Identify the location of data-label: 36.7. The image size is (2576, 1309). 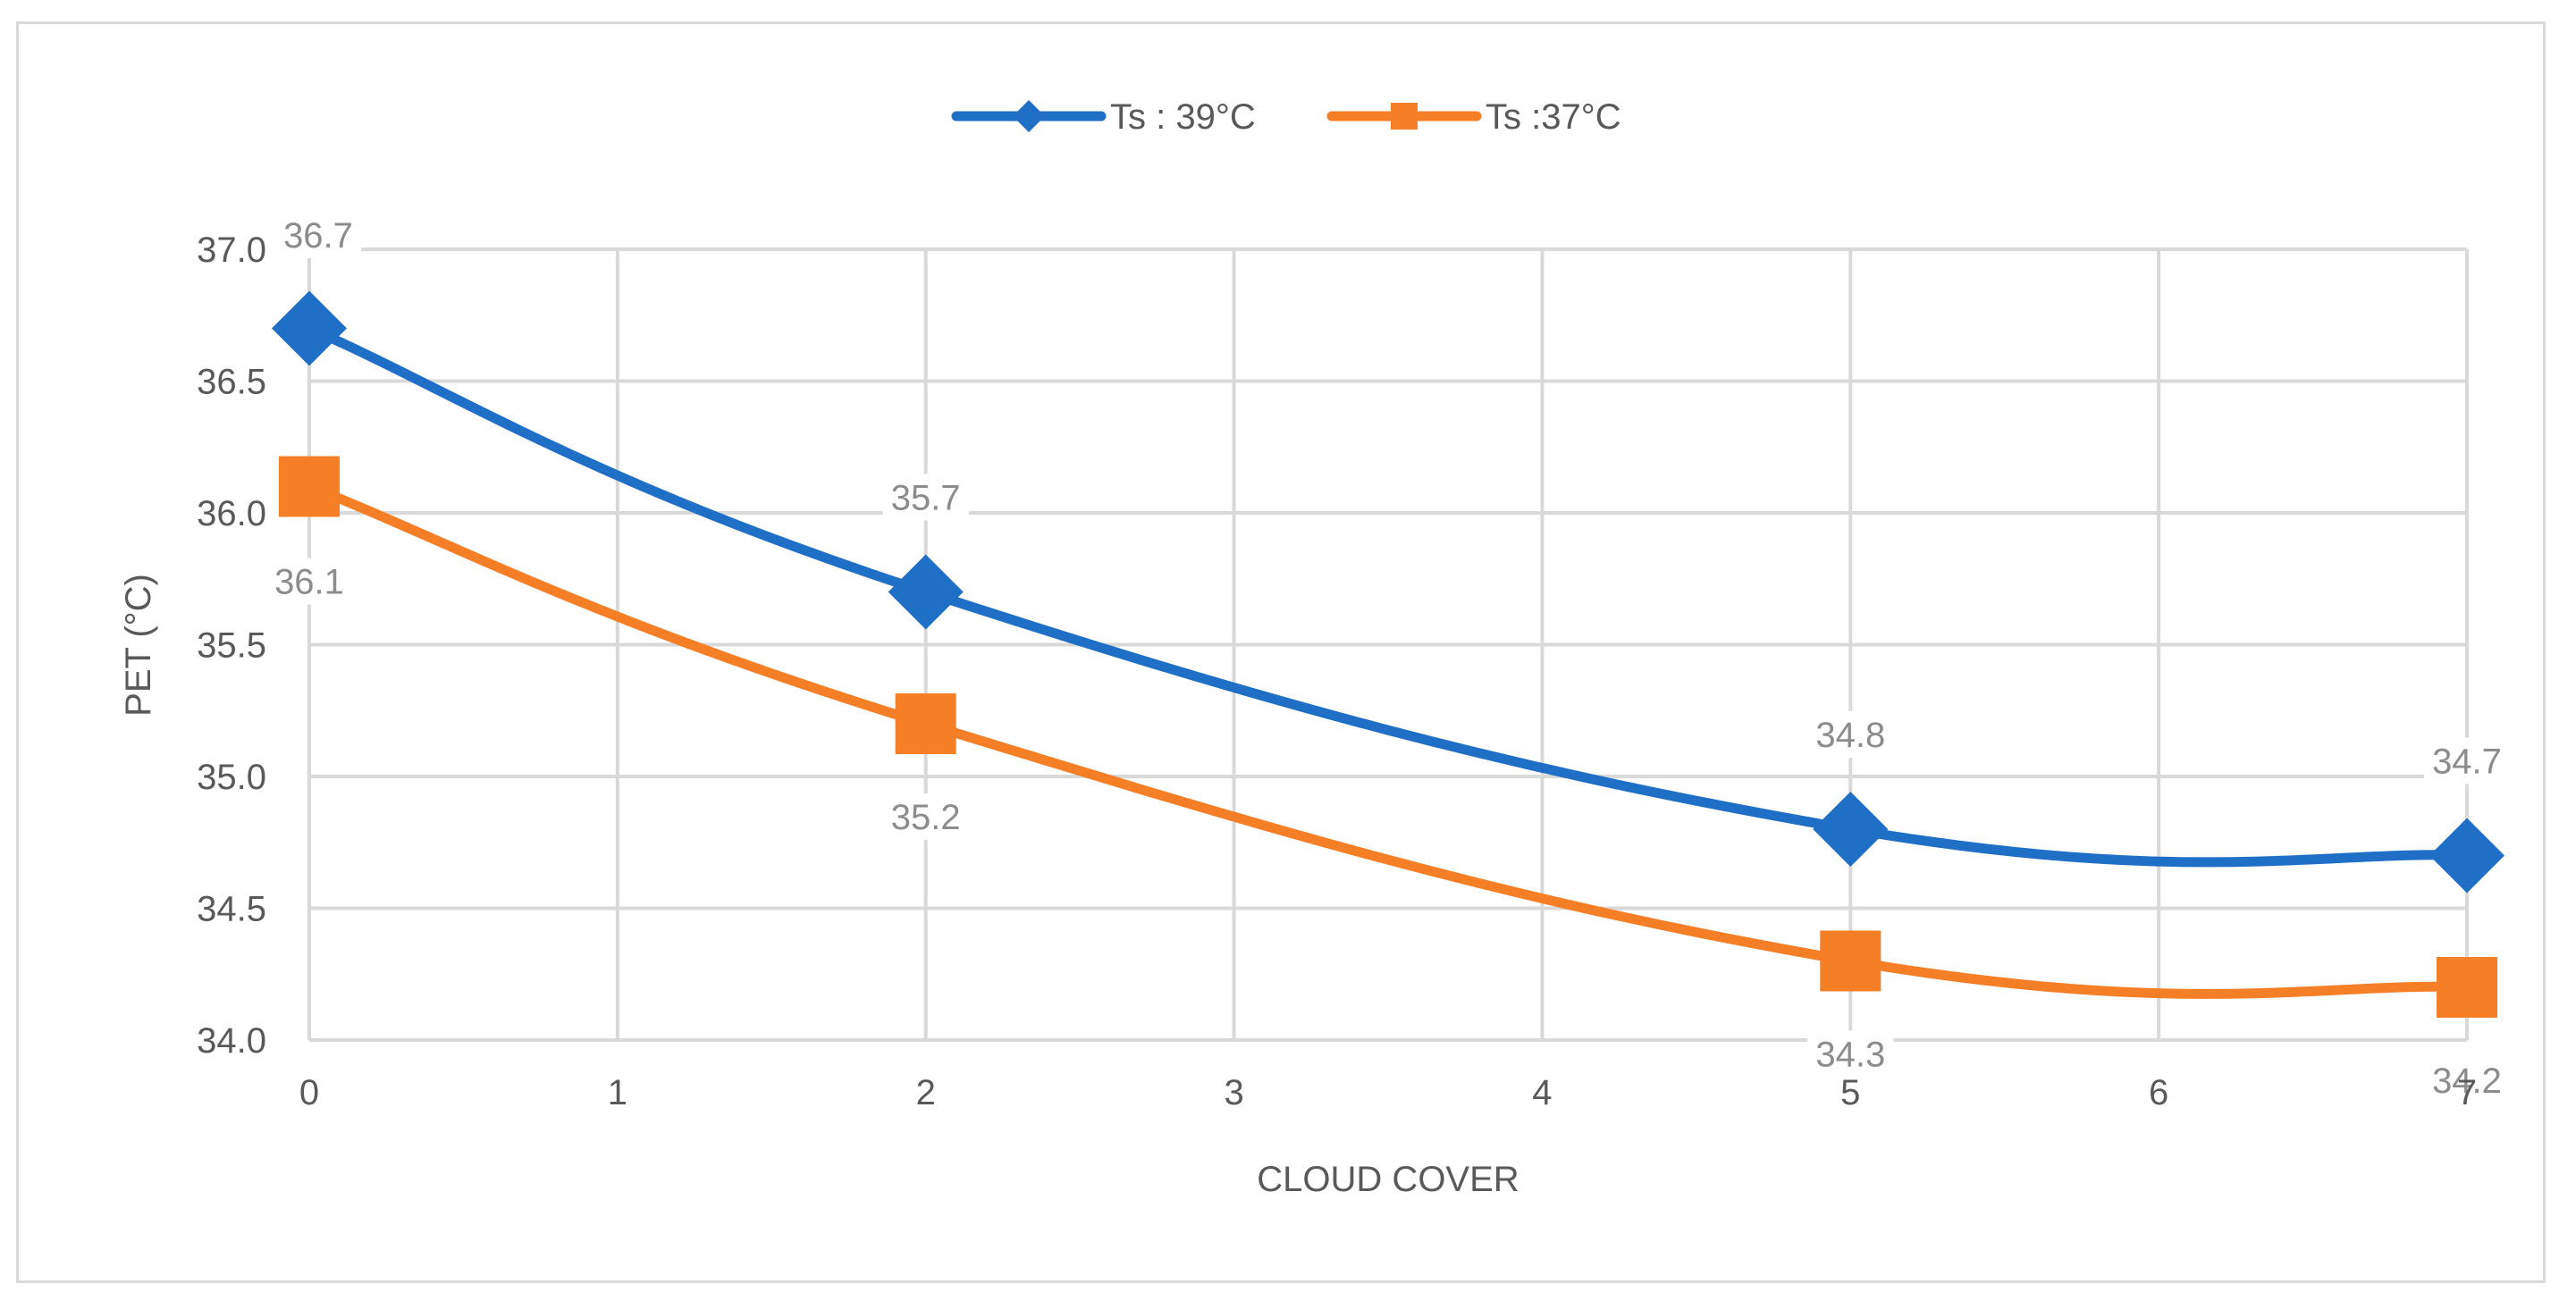
(318, 236).